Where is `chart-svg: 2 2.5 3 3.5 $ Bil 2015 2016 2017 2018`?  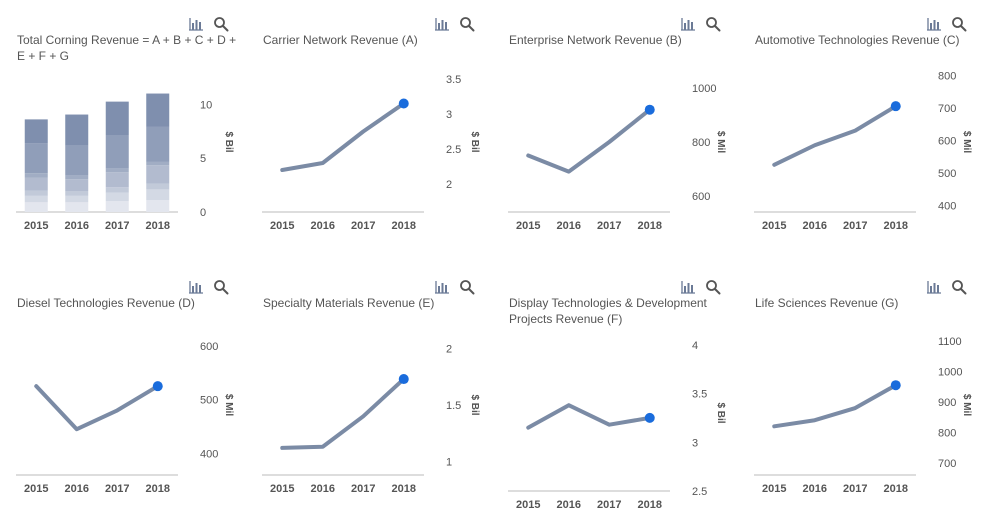 chart-svg: 2 2.5 3 3.5 $ Bil 2015 2016 2017 2018 is located at coordinates (371, 153).